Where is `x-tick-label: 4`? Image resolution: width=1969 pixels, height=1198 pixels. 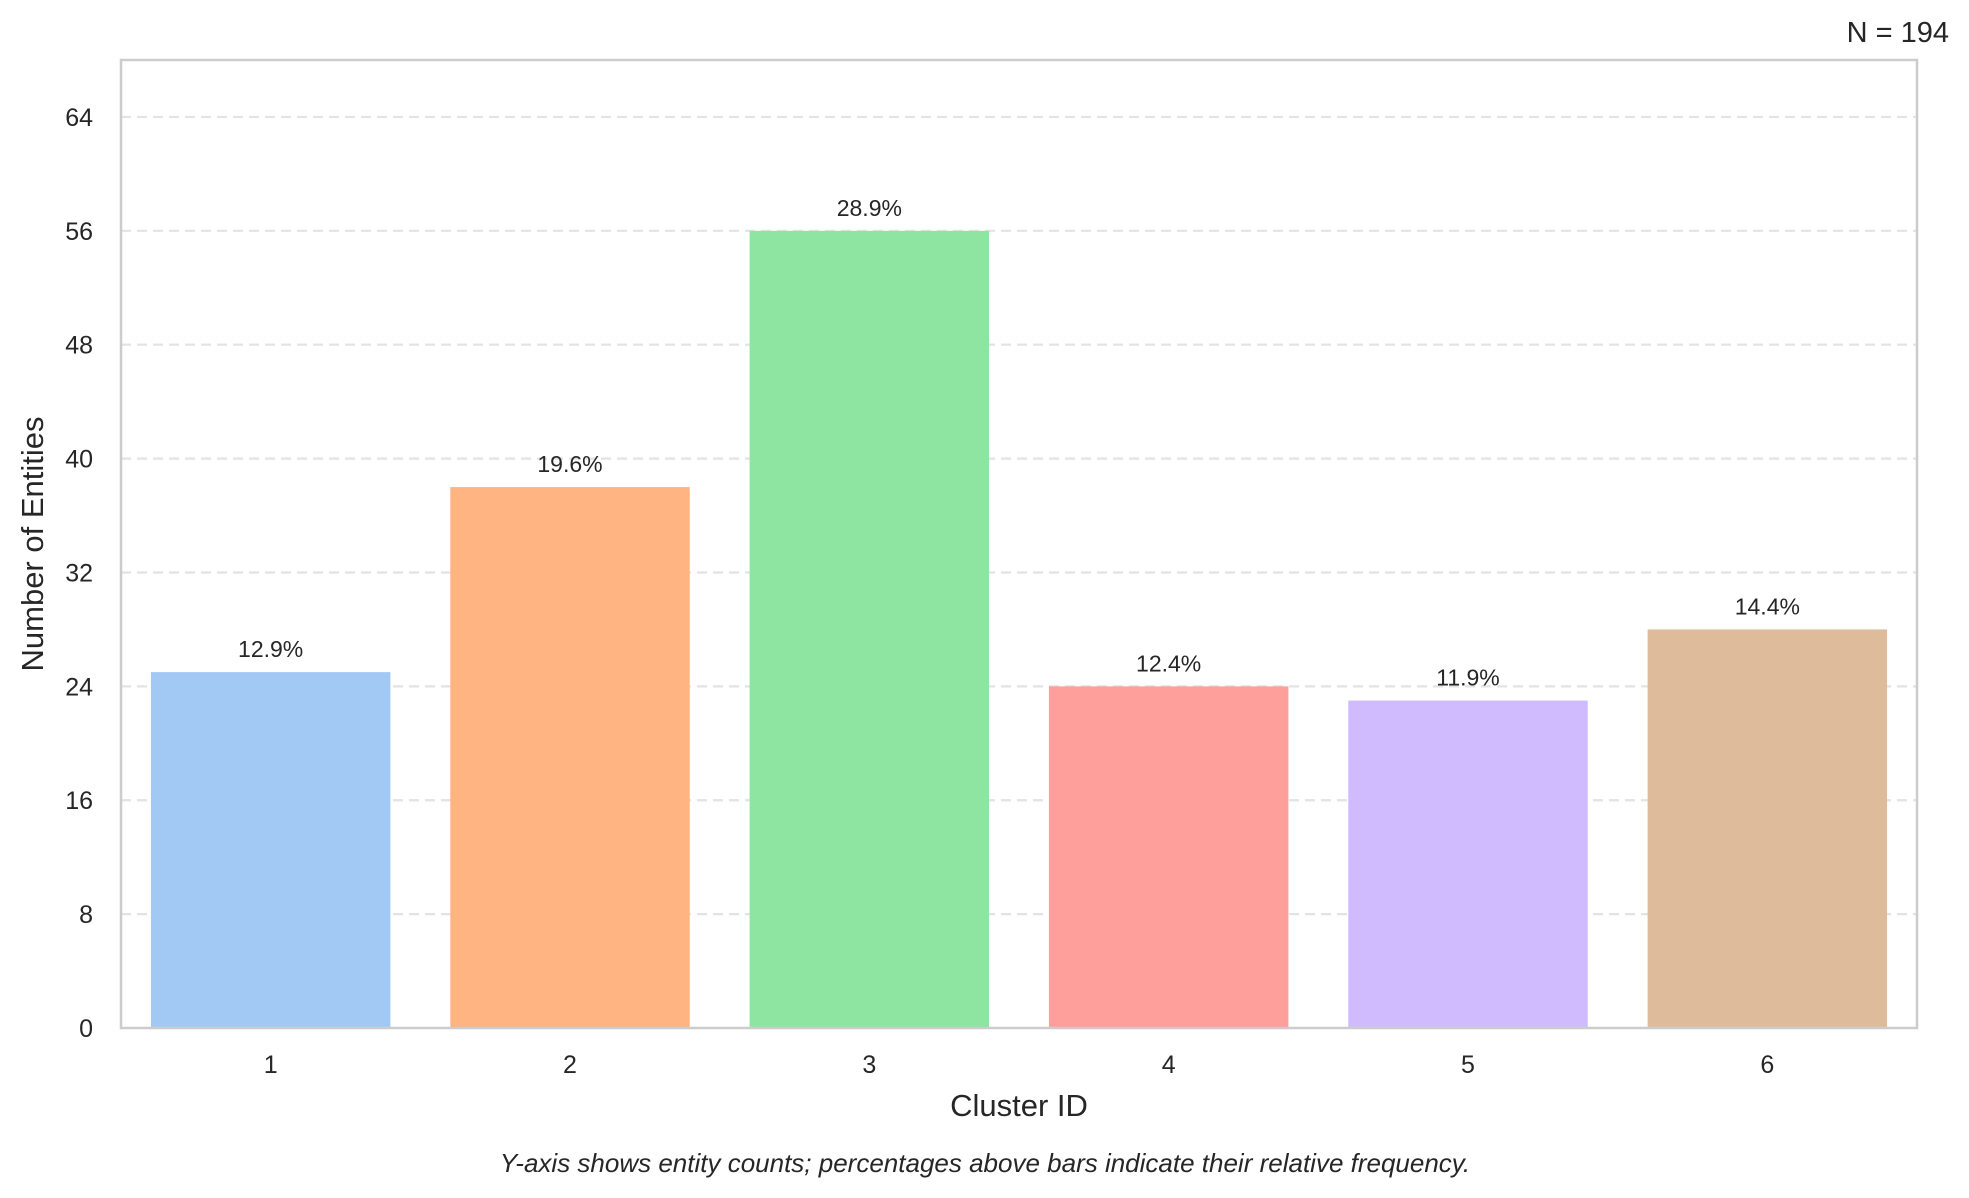 x-tick-label: 4 is located at coordinates (1169, 1065).